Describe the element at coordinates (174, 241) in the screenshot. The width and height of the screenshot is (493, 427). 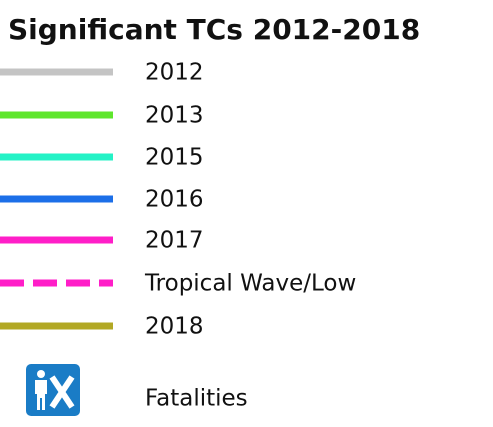
I see `legend-label: 2017` at that location.